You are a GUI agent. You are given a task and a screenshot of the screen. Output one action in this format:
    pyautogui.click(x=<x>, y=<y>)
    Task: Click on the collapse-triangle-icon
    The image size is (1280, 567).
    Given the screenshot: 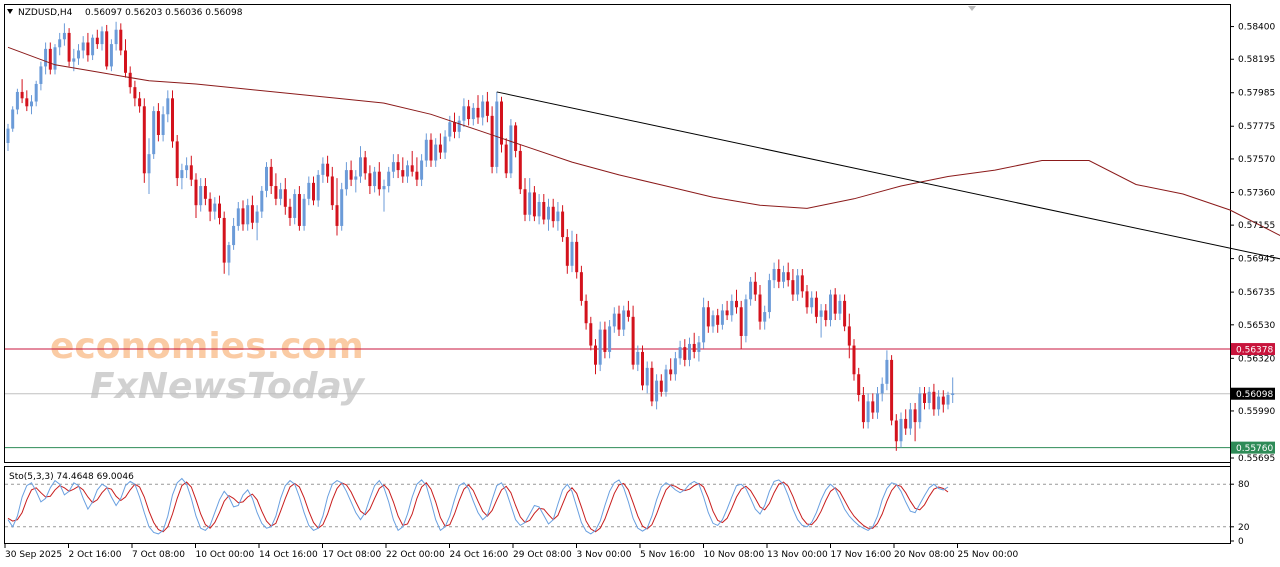 What is the action you would take?
    pyautogui.click(x=10, y=11)
    